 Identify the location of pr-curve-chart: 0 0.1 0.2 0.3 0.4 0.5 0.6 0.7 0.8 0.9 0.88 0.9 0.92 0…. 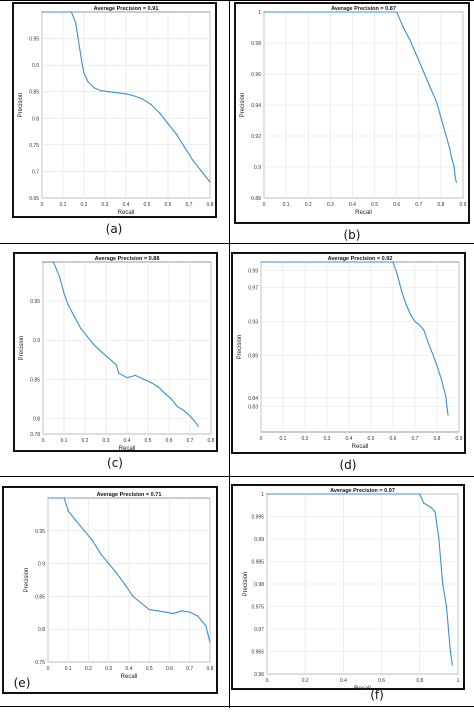
(353, 111).